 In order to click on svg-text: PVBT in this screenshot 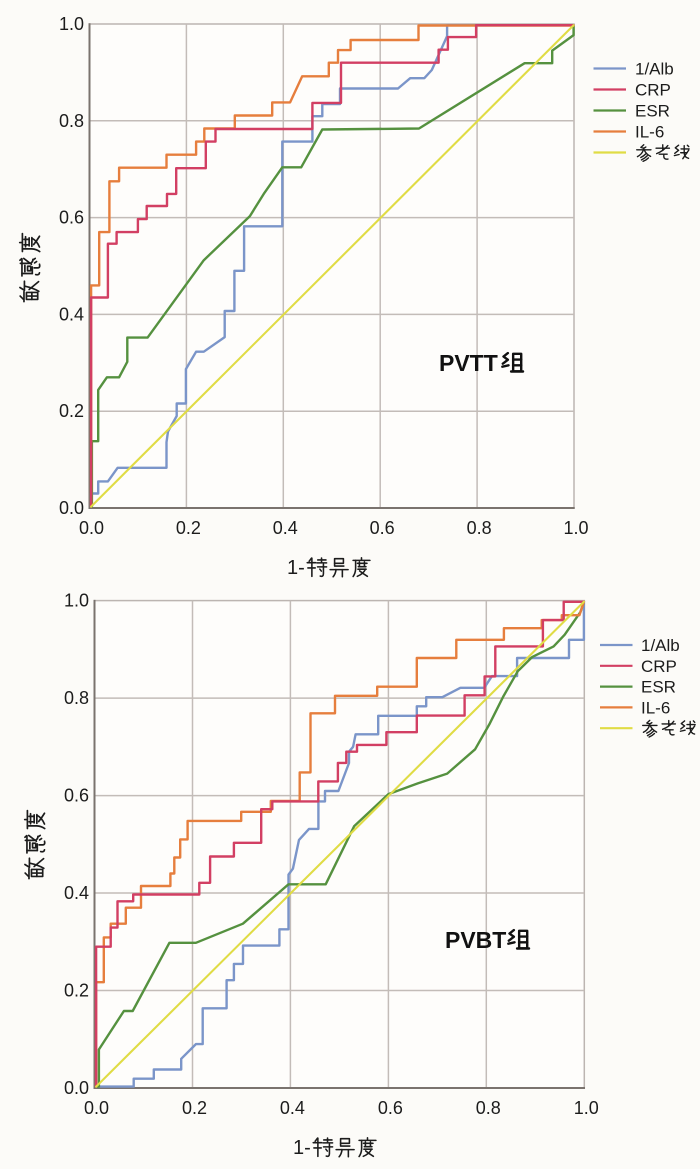, I will do `click(475, 940)`.